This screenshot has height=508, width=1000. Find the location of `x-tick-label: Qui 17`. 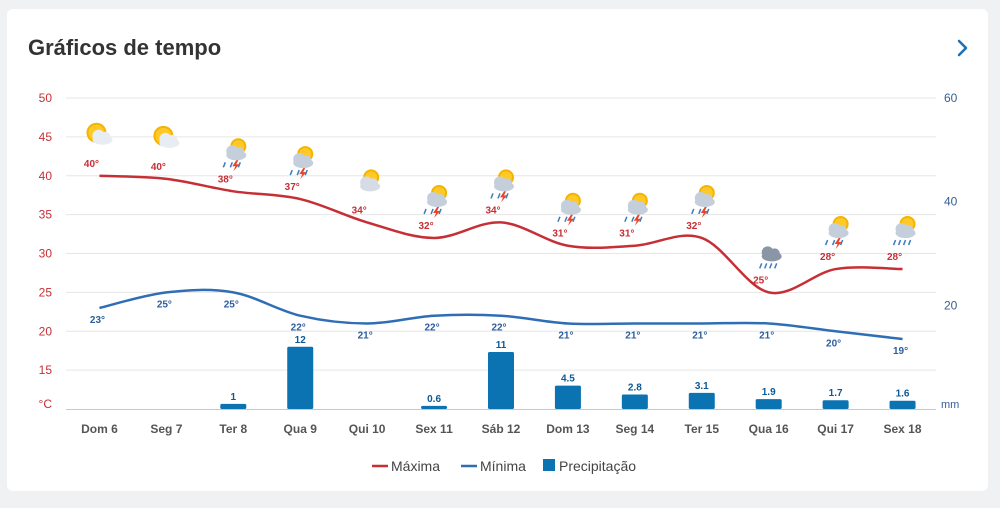

x-tick-label: Qui 17 is located at coordinates (835, 429).